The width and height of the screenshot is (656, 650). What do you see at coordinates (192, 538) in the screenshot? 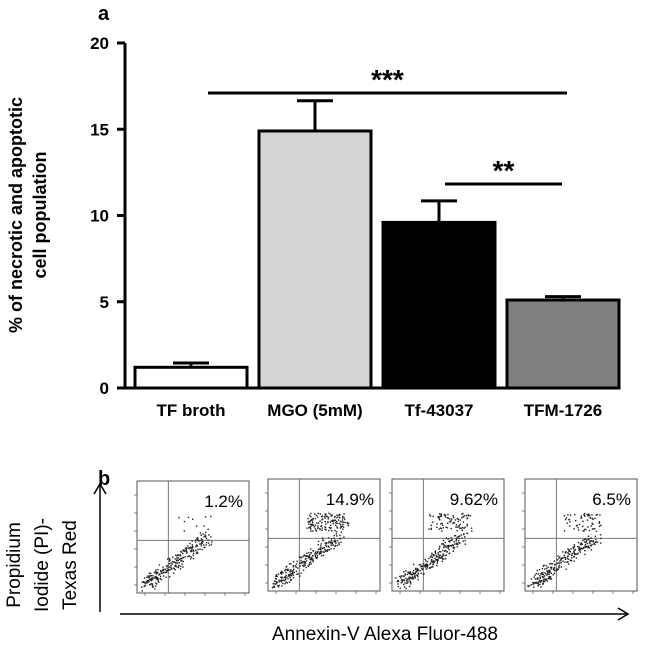
I see `flow-panel: 1.2%` at bounding box center [192, 538].